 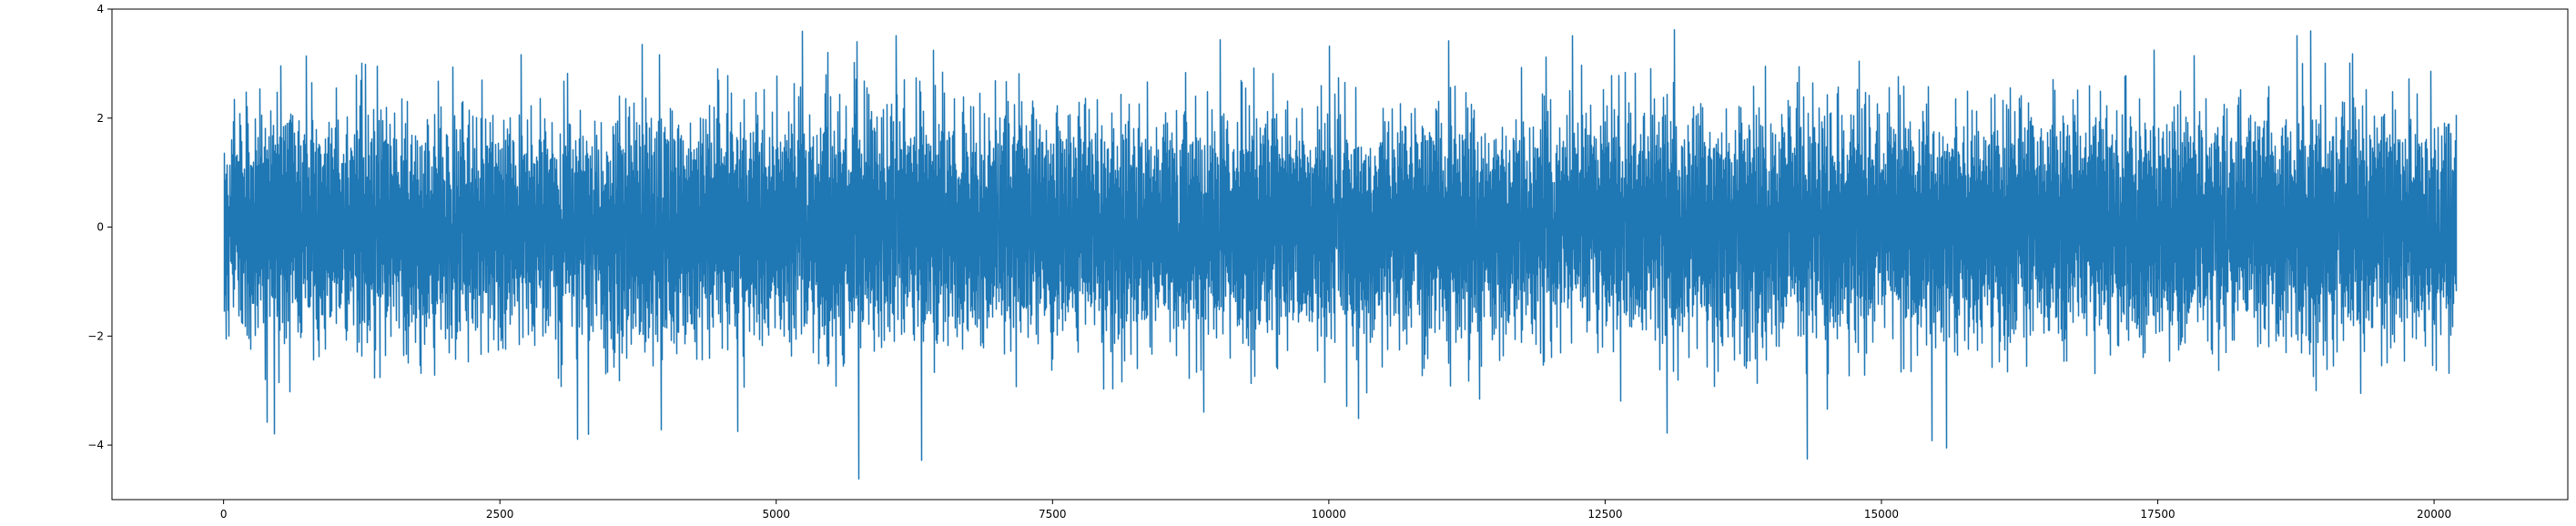 What do you see at coordinates (500, 514) in the screenshot?
I see `x-tick-label: 2500` at bounding box center [500, 514].